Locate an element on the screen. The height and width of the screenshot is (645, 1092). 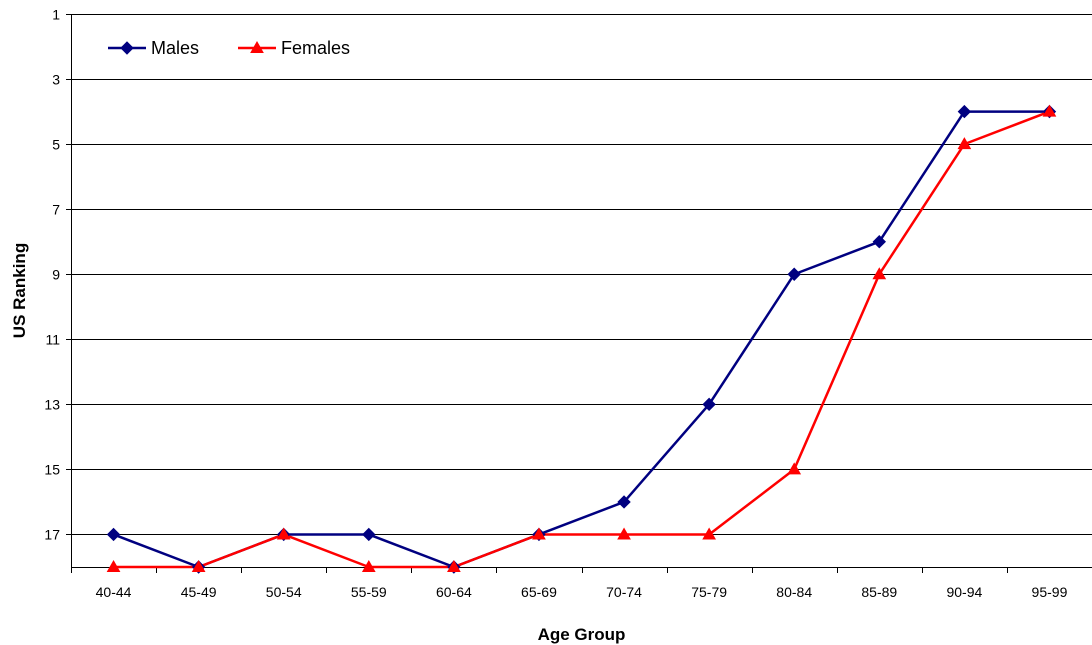
x-tick-label: 75-79 is located at coordinates (709, 592).